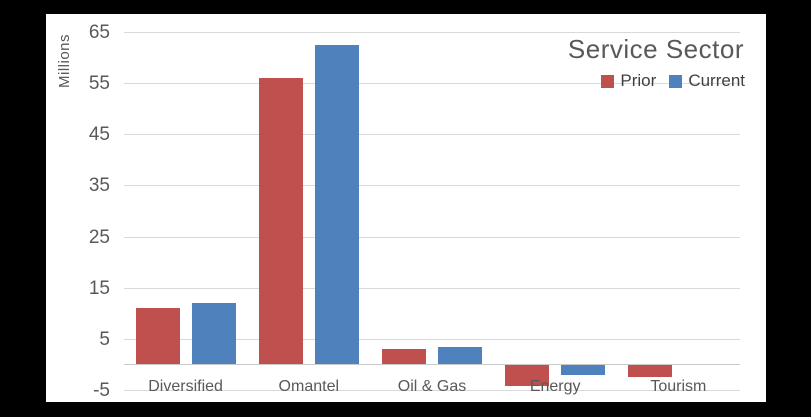 The height and width of the screenshot is (417, 811). I want to click on bar-prior-energy, so click(527, 375).